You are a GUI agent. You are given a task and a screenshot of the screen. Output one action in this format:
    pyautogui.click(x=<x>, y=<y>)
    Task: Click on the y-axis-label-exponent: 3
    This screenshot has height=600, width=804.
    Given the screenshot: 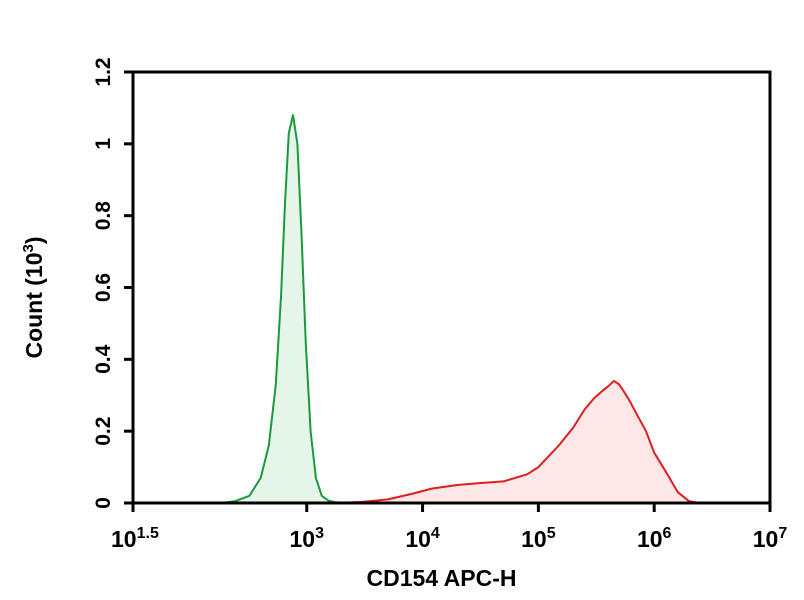 What is the action you would take?
    pyautogui.click(x=28, y=248)
    